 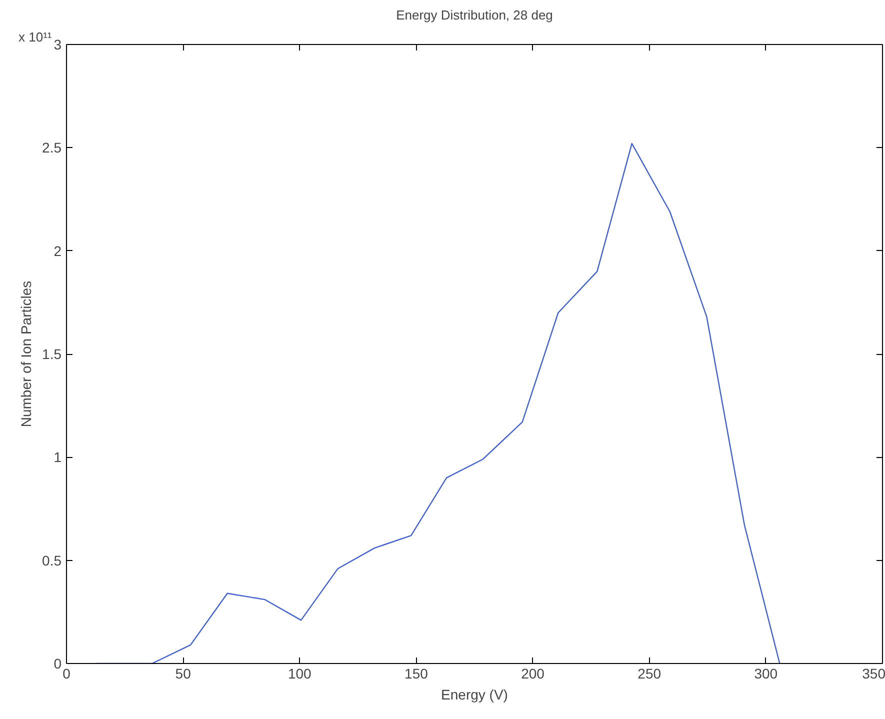 I want to click on x-tick-label: 300, so click(x=766, y=674).